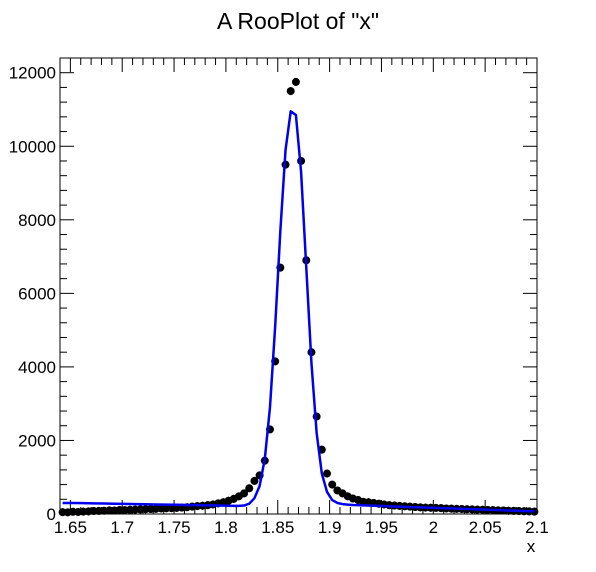 The width and height of the screenshot is (596, 572). I want to click on y-tick-label: 10000, so click(32, 146).